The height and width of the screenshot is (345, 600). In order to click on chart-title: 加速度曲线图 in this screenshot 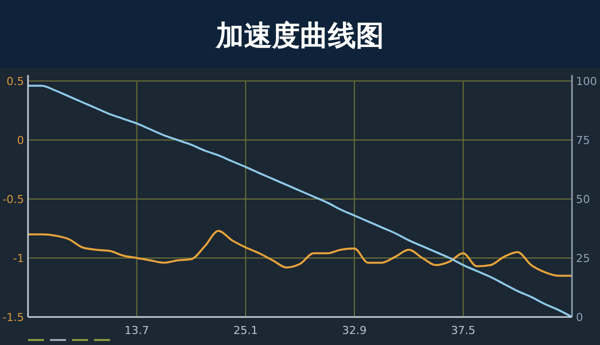, I will do `click(299, 35)`.